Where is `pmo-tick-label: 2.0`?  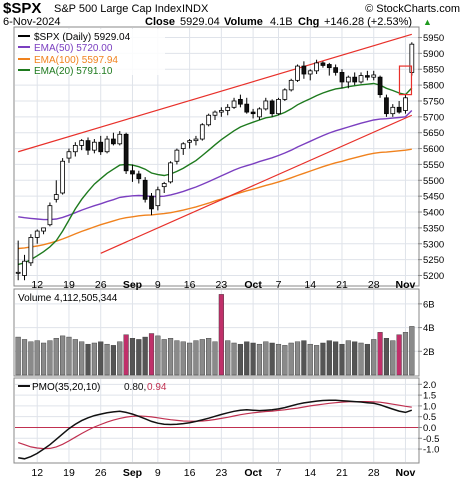 pmo-tick-label: 2.0 is located at coordinates (429, 385).